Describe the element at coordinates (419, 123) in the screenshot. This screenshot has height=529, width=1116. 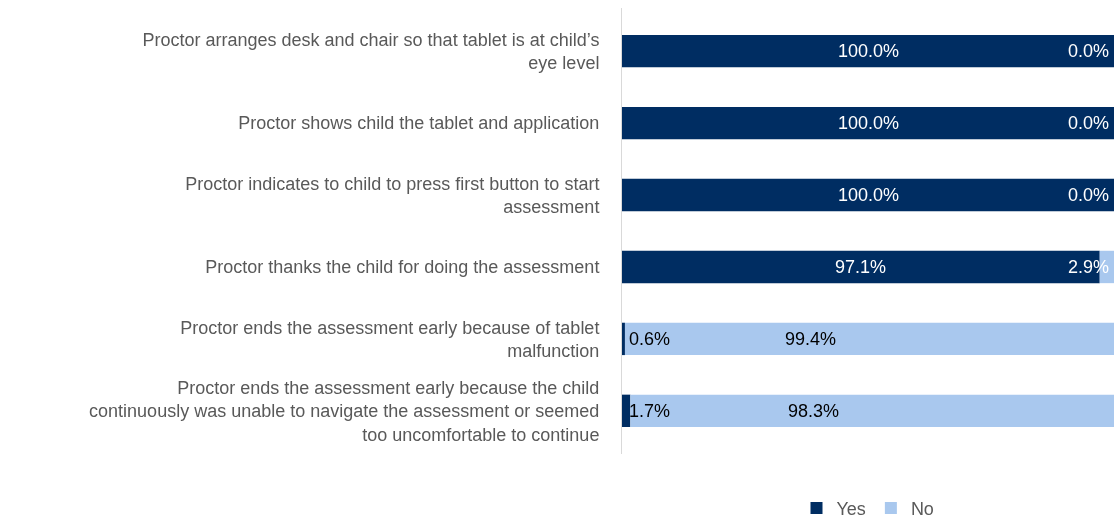
I see `y-tick-label: Proctor shows child the tablet and application` at that location.